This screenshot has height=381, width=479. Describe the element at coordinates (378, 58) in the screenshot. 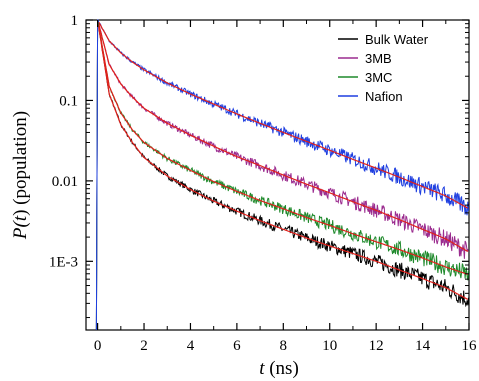

I see `legend-label: 3MB` at that location.